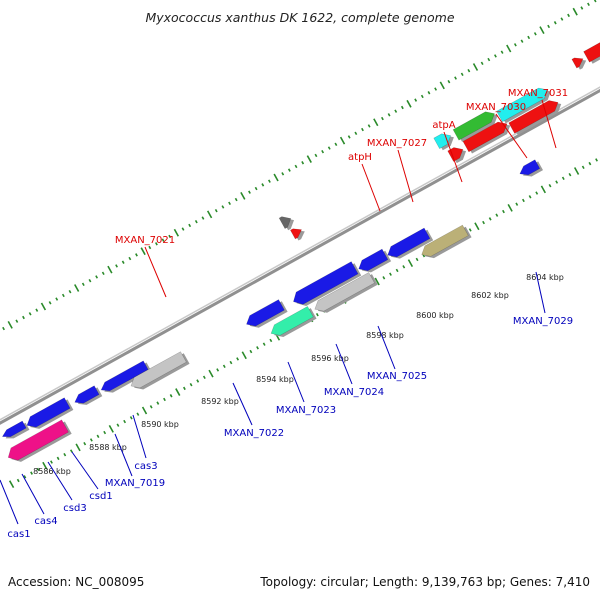 The image size is (600, 600). Describe the element at coordinates (292, 321) in the screenshot. I see `gene-aqua` at that location.